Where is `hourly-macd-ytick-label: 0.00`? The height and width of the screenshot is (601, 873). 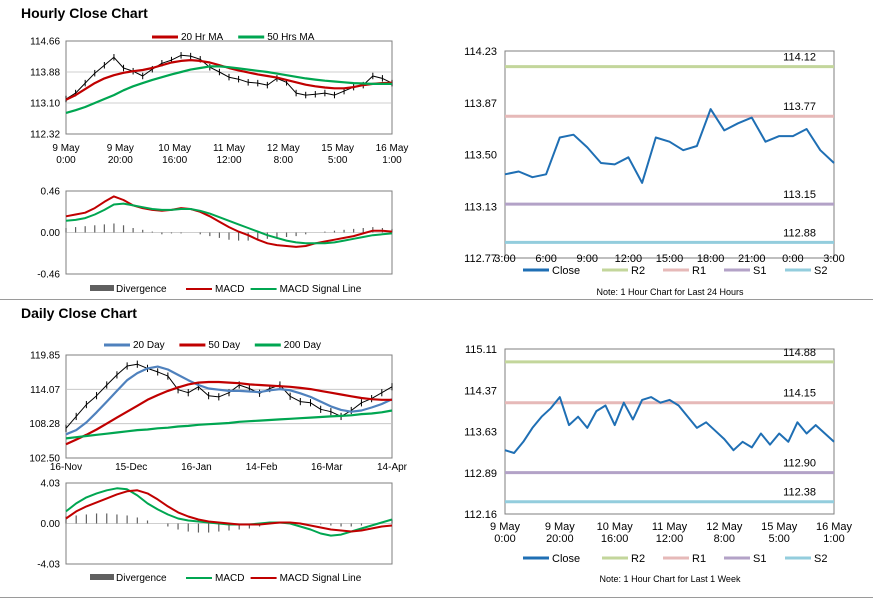
hourly-macd-ytick-label: 0.00 is located at coordinates (51, 233).